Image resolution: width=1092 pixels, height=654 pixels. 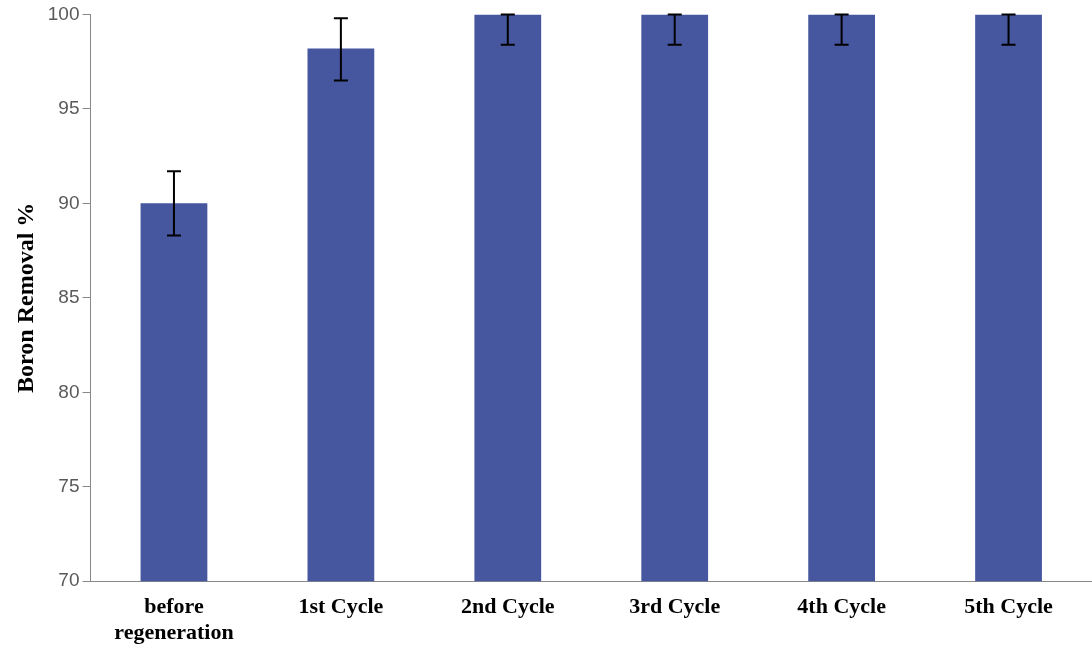 What do you see at coordinates (508, 606) in the screenshot?
I see `x-tick-label: 2nd Cycle` at bounding box center [508, 606].